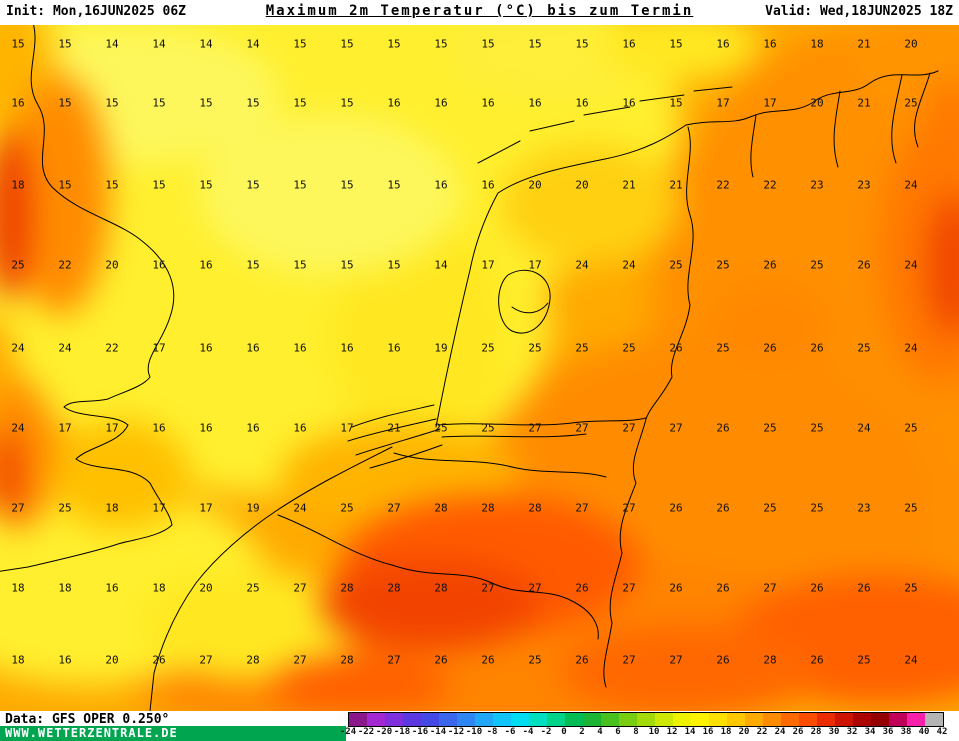  Describe the element at coordinates (65, 588) in the screenshot. I see `temperature-value: 18` at that location.